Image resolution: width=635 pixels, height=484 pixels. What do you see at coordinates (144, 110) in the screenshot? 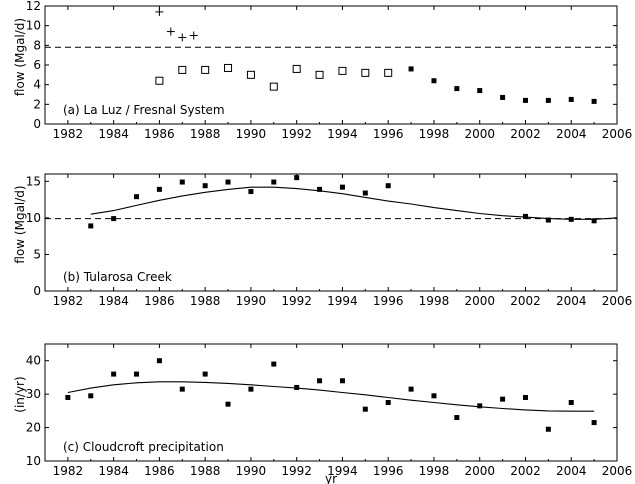
I see `panel-annotation: (a) La Luz / Fresnal System` at bounding box center [144, 110].